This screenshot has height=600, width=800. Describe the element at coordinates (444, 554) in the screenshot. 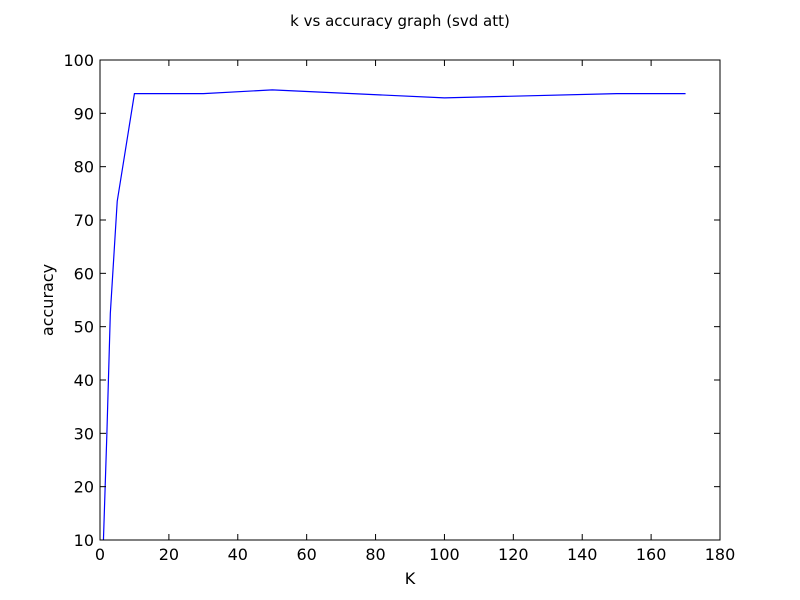

I see `x-tick-label: 100` at that location.